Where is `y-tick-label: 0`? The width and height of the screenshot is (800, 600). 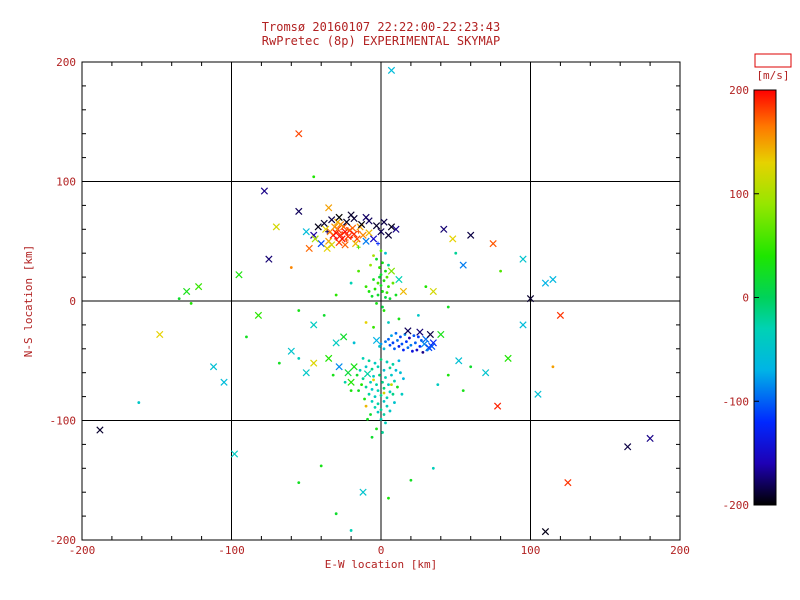
y-tick-label: 0 is located at coordinates (72, 301).